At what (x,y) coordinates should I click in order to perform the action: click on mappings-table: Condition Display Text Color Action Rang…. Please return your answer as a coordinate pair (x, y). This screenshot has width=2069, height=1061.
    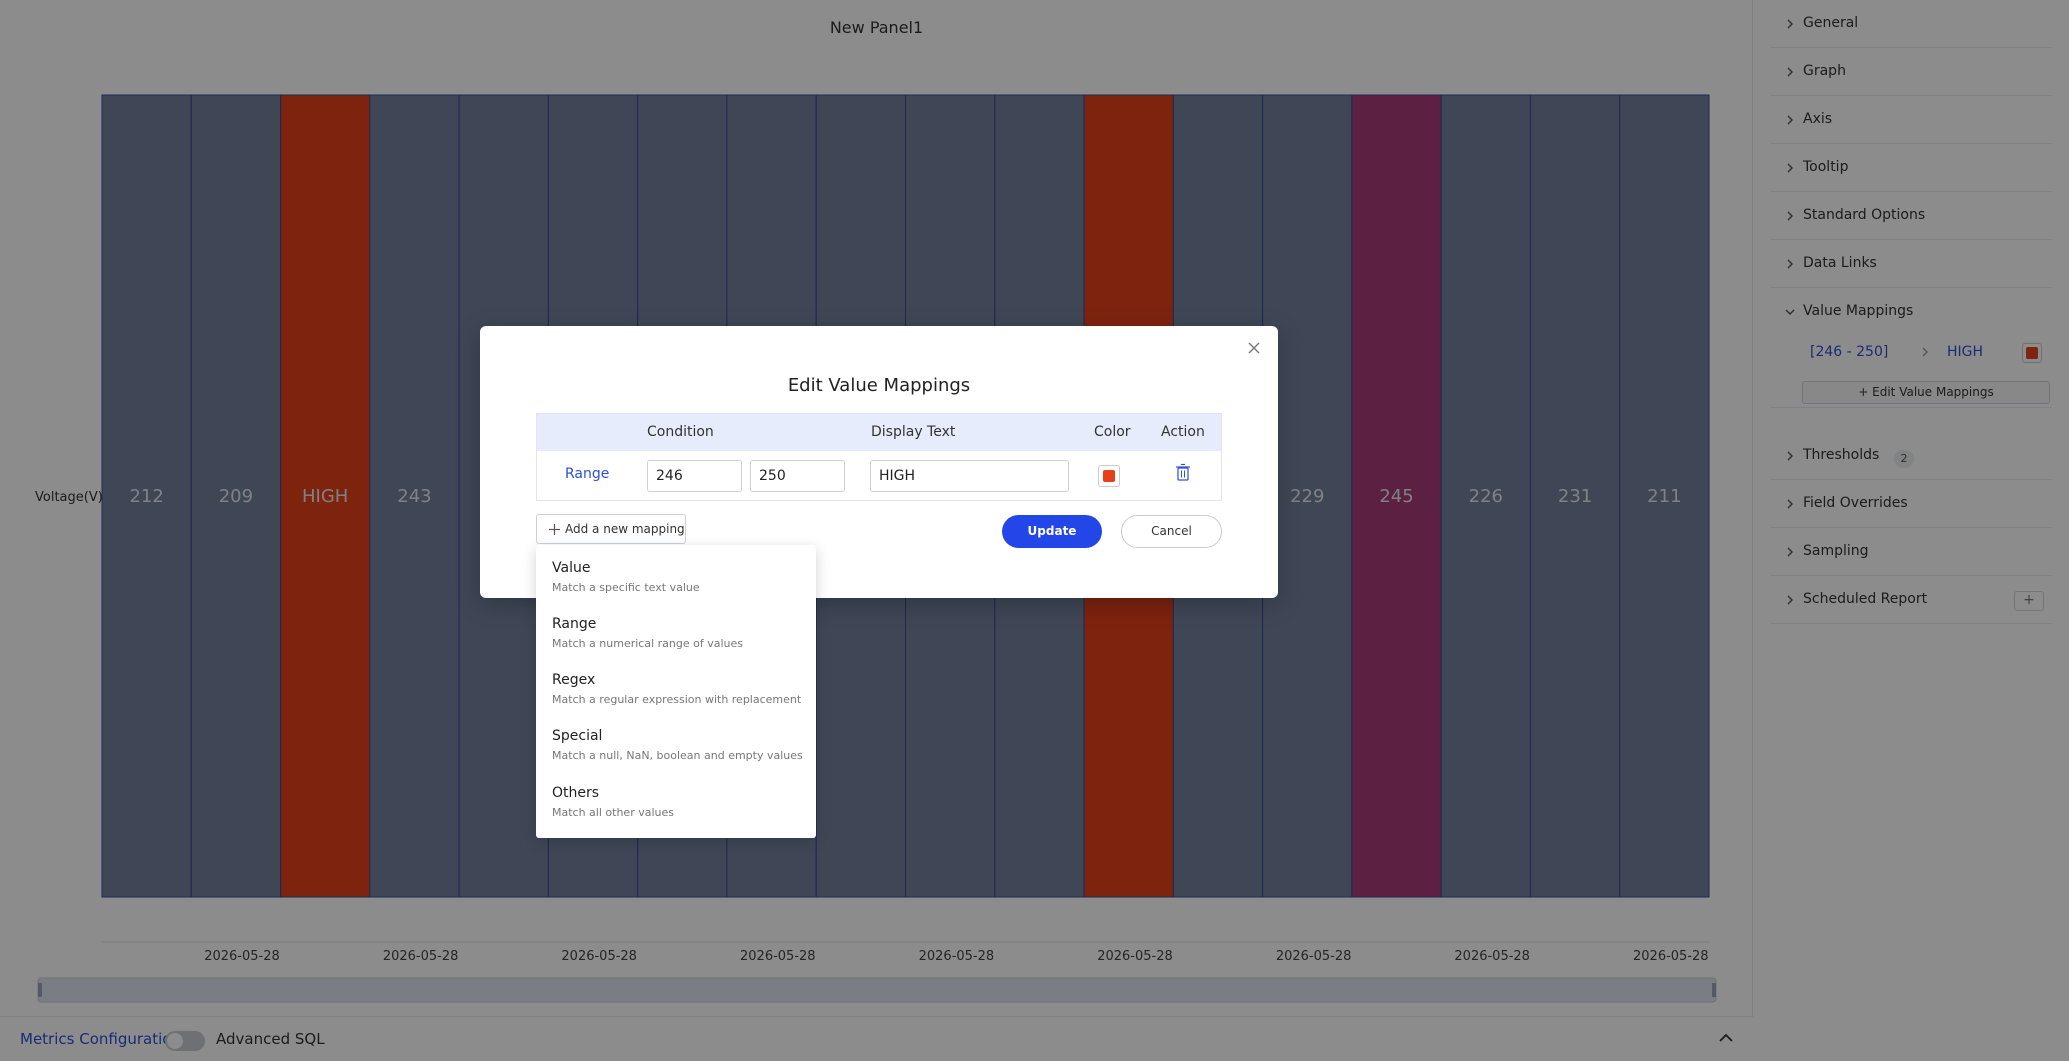
    Looking at the image, I should click on (879, 457).